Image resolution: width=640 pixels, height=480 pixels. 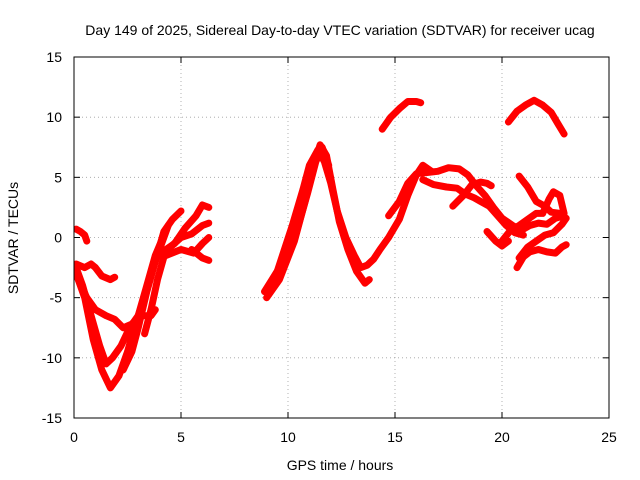 I want to click on y-tick-label: -5, so click(x=56, y=298).